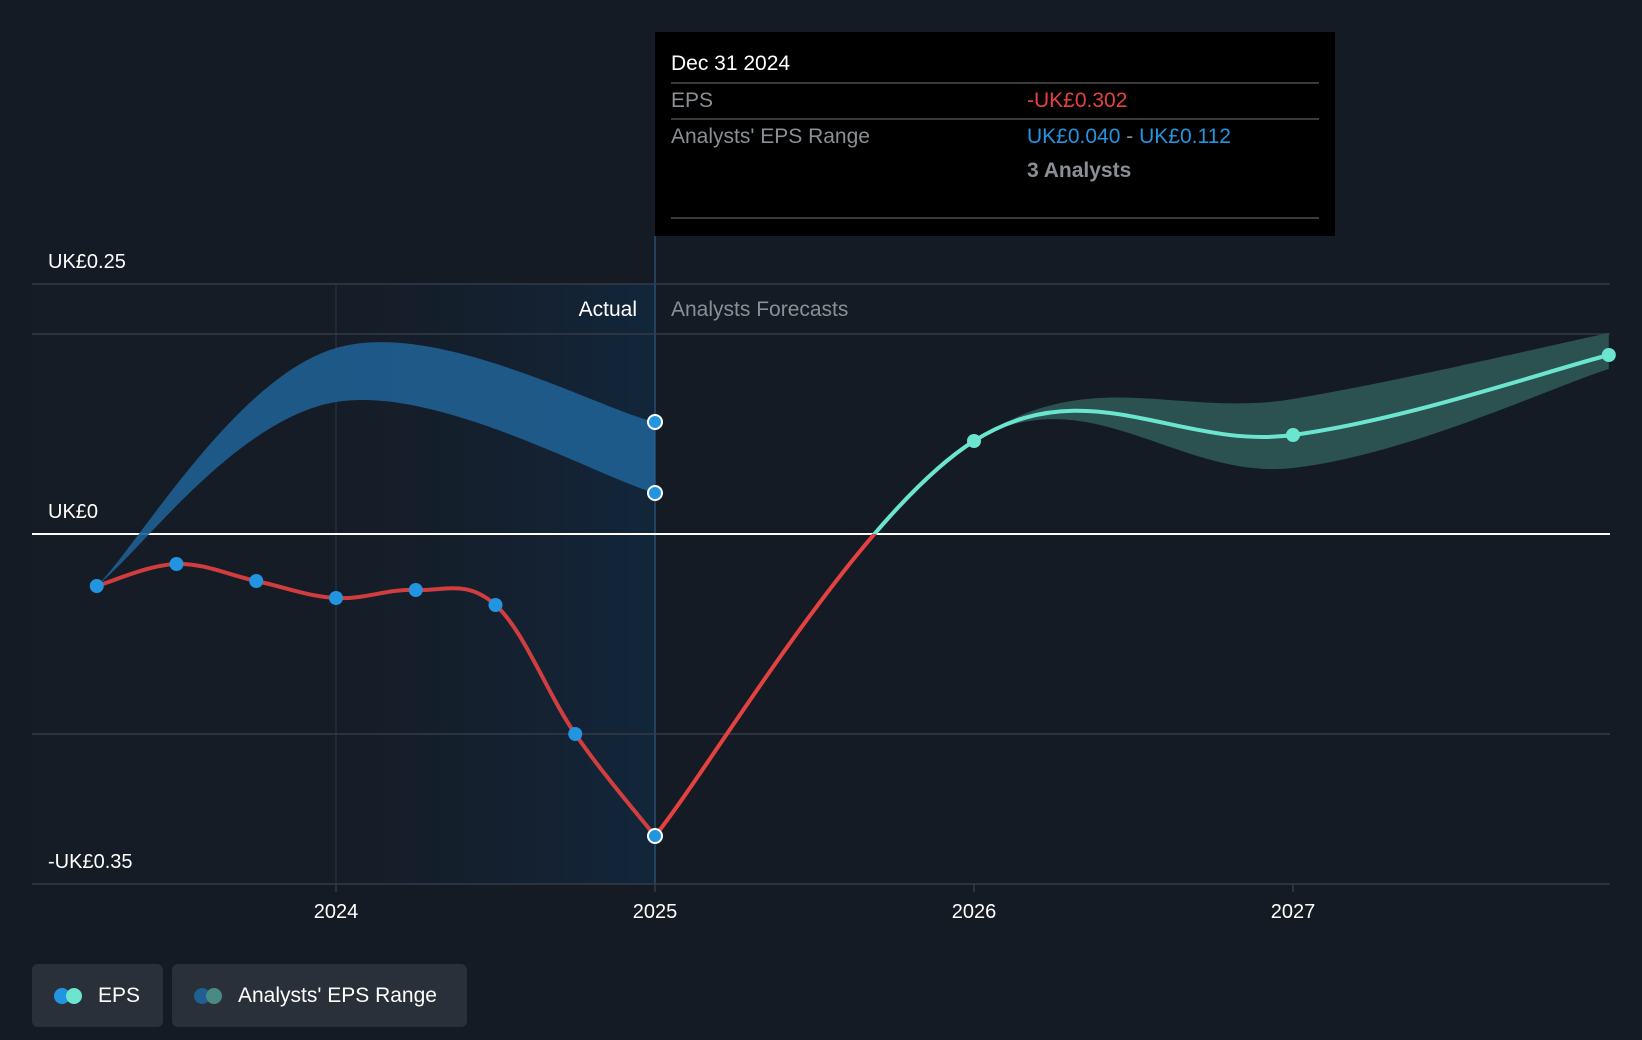 The image size is (1642, 1040). What do you see at coordinates (337, 995) in the screenshot?
I see `legend-range-label: Analysts' EPS Range` at bounding box center [337, 995].